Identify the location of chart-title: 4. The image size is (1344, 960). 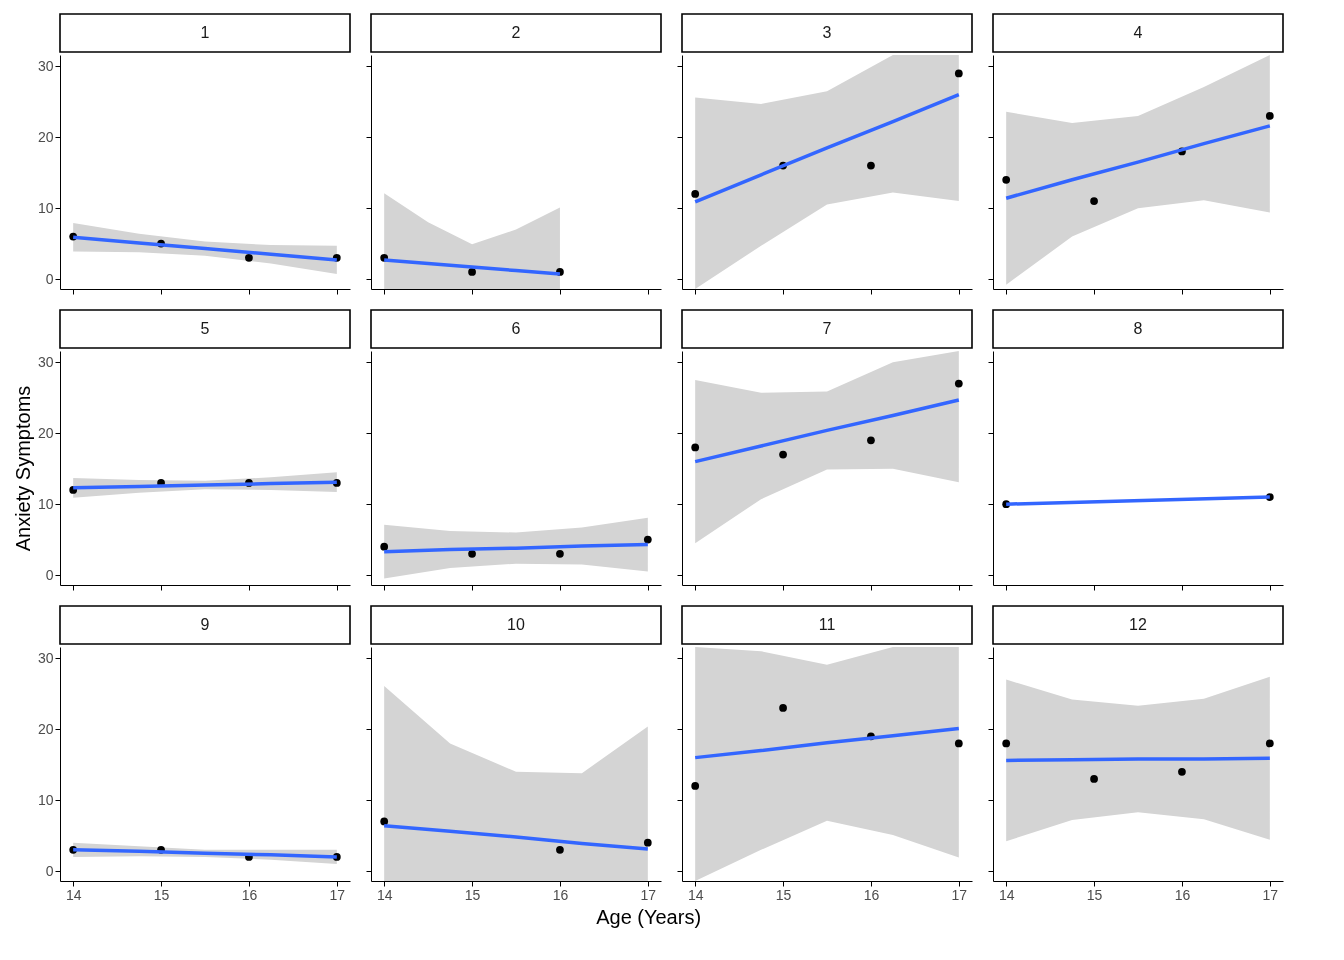
(1138, 32).